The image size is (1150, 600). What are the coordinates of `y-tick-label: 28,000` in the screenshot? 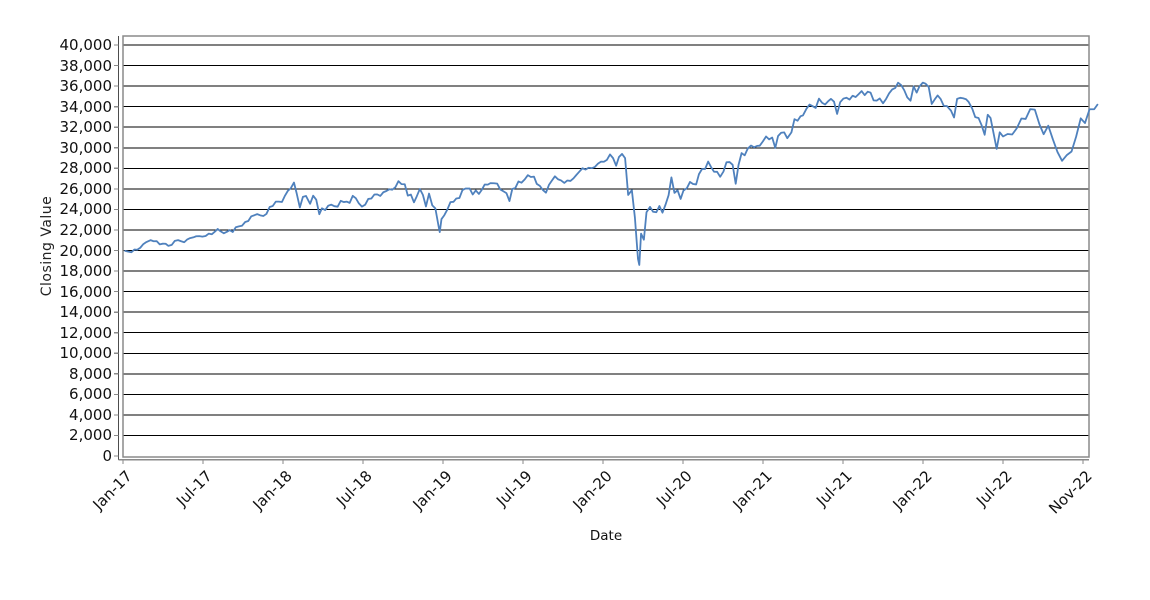 It's located at (86, 168).